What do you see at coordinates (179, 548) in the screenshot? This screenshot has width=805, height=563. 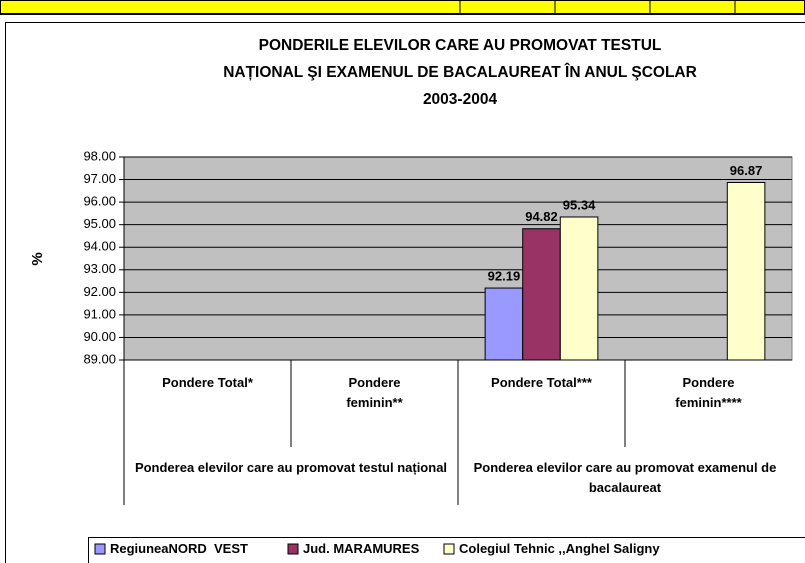 I see `legend-label: RegiuneaNORD VEST` at bounding box center [179, 548].